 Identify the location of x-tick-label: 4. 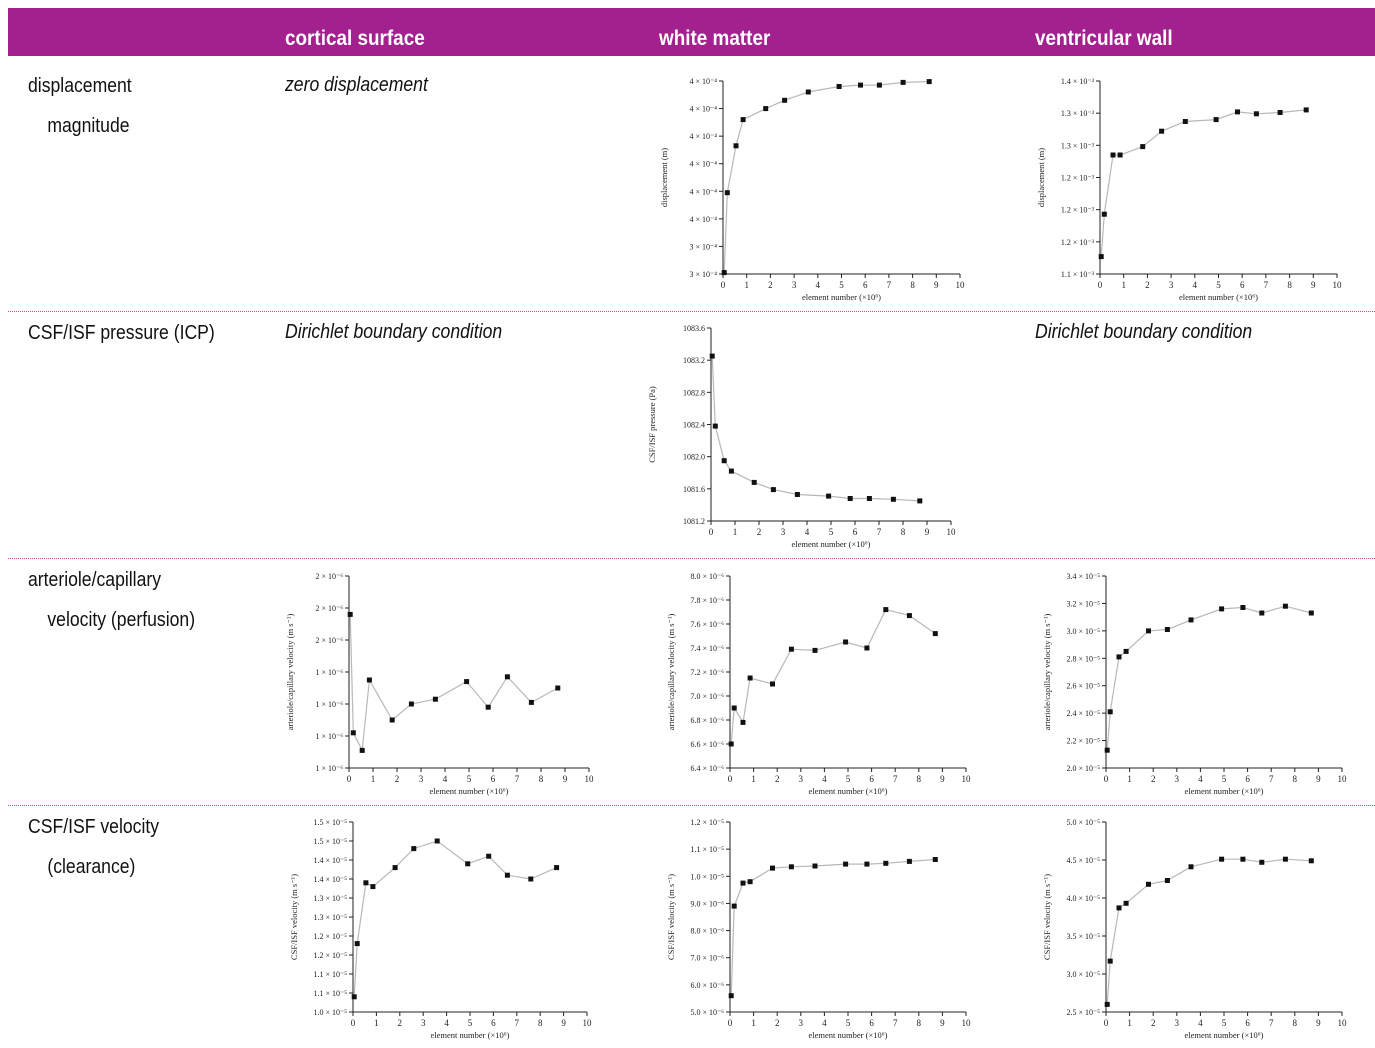
(824, 779).